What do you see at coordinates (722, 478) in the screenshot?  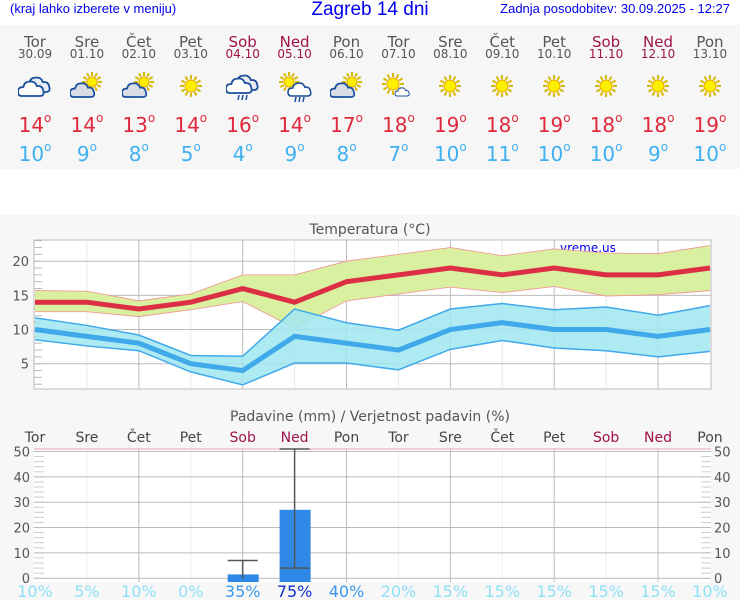 I see `y-tick-label-right: 40` at bounding box center [722, 478].